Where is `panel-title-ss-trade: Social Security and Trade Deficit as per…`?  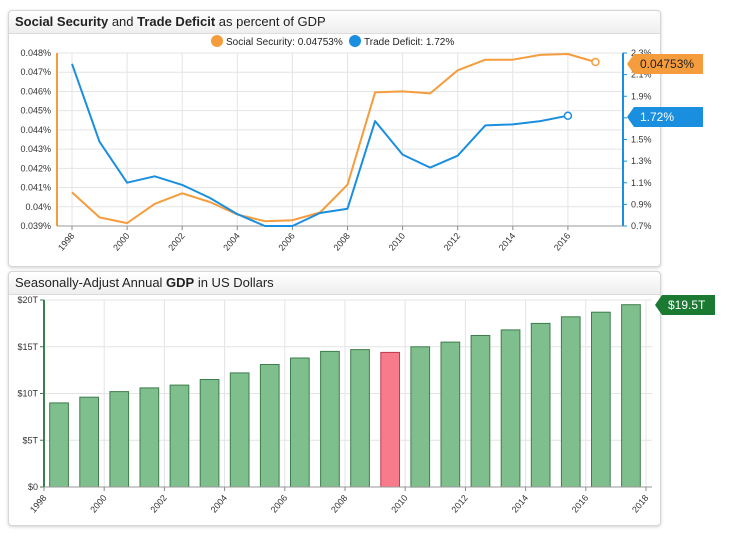
panel-title-ss-trade: Social Security and Trade Deficit as per… is located at coordinates (334, 22).